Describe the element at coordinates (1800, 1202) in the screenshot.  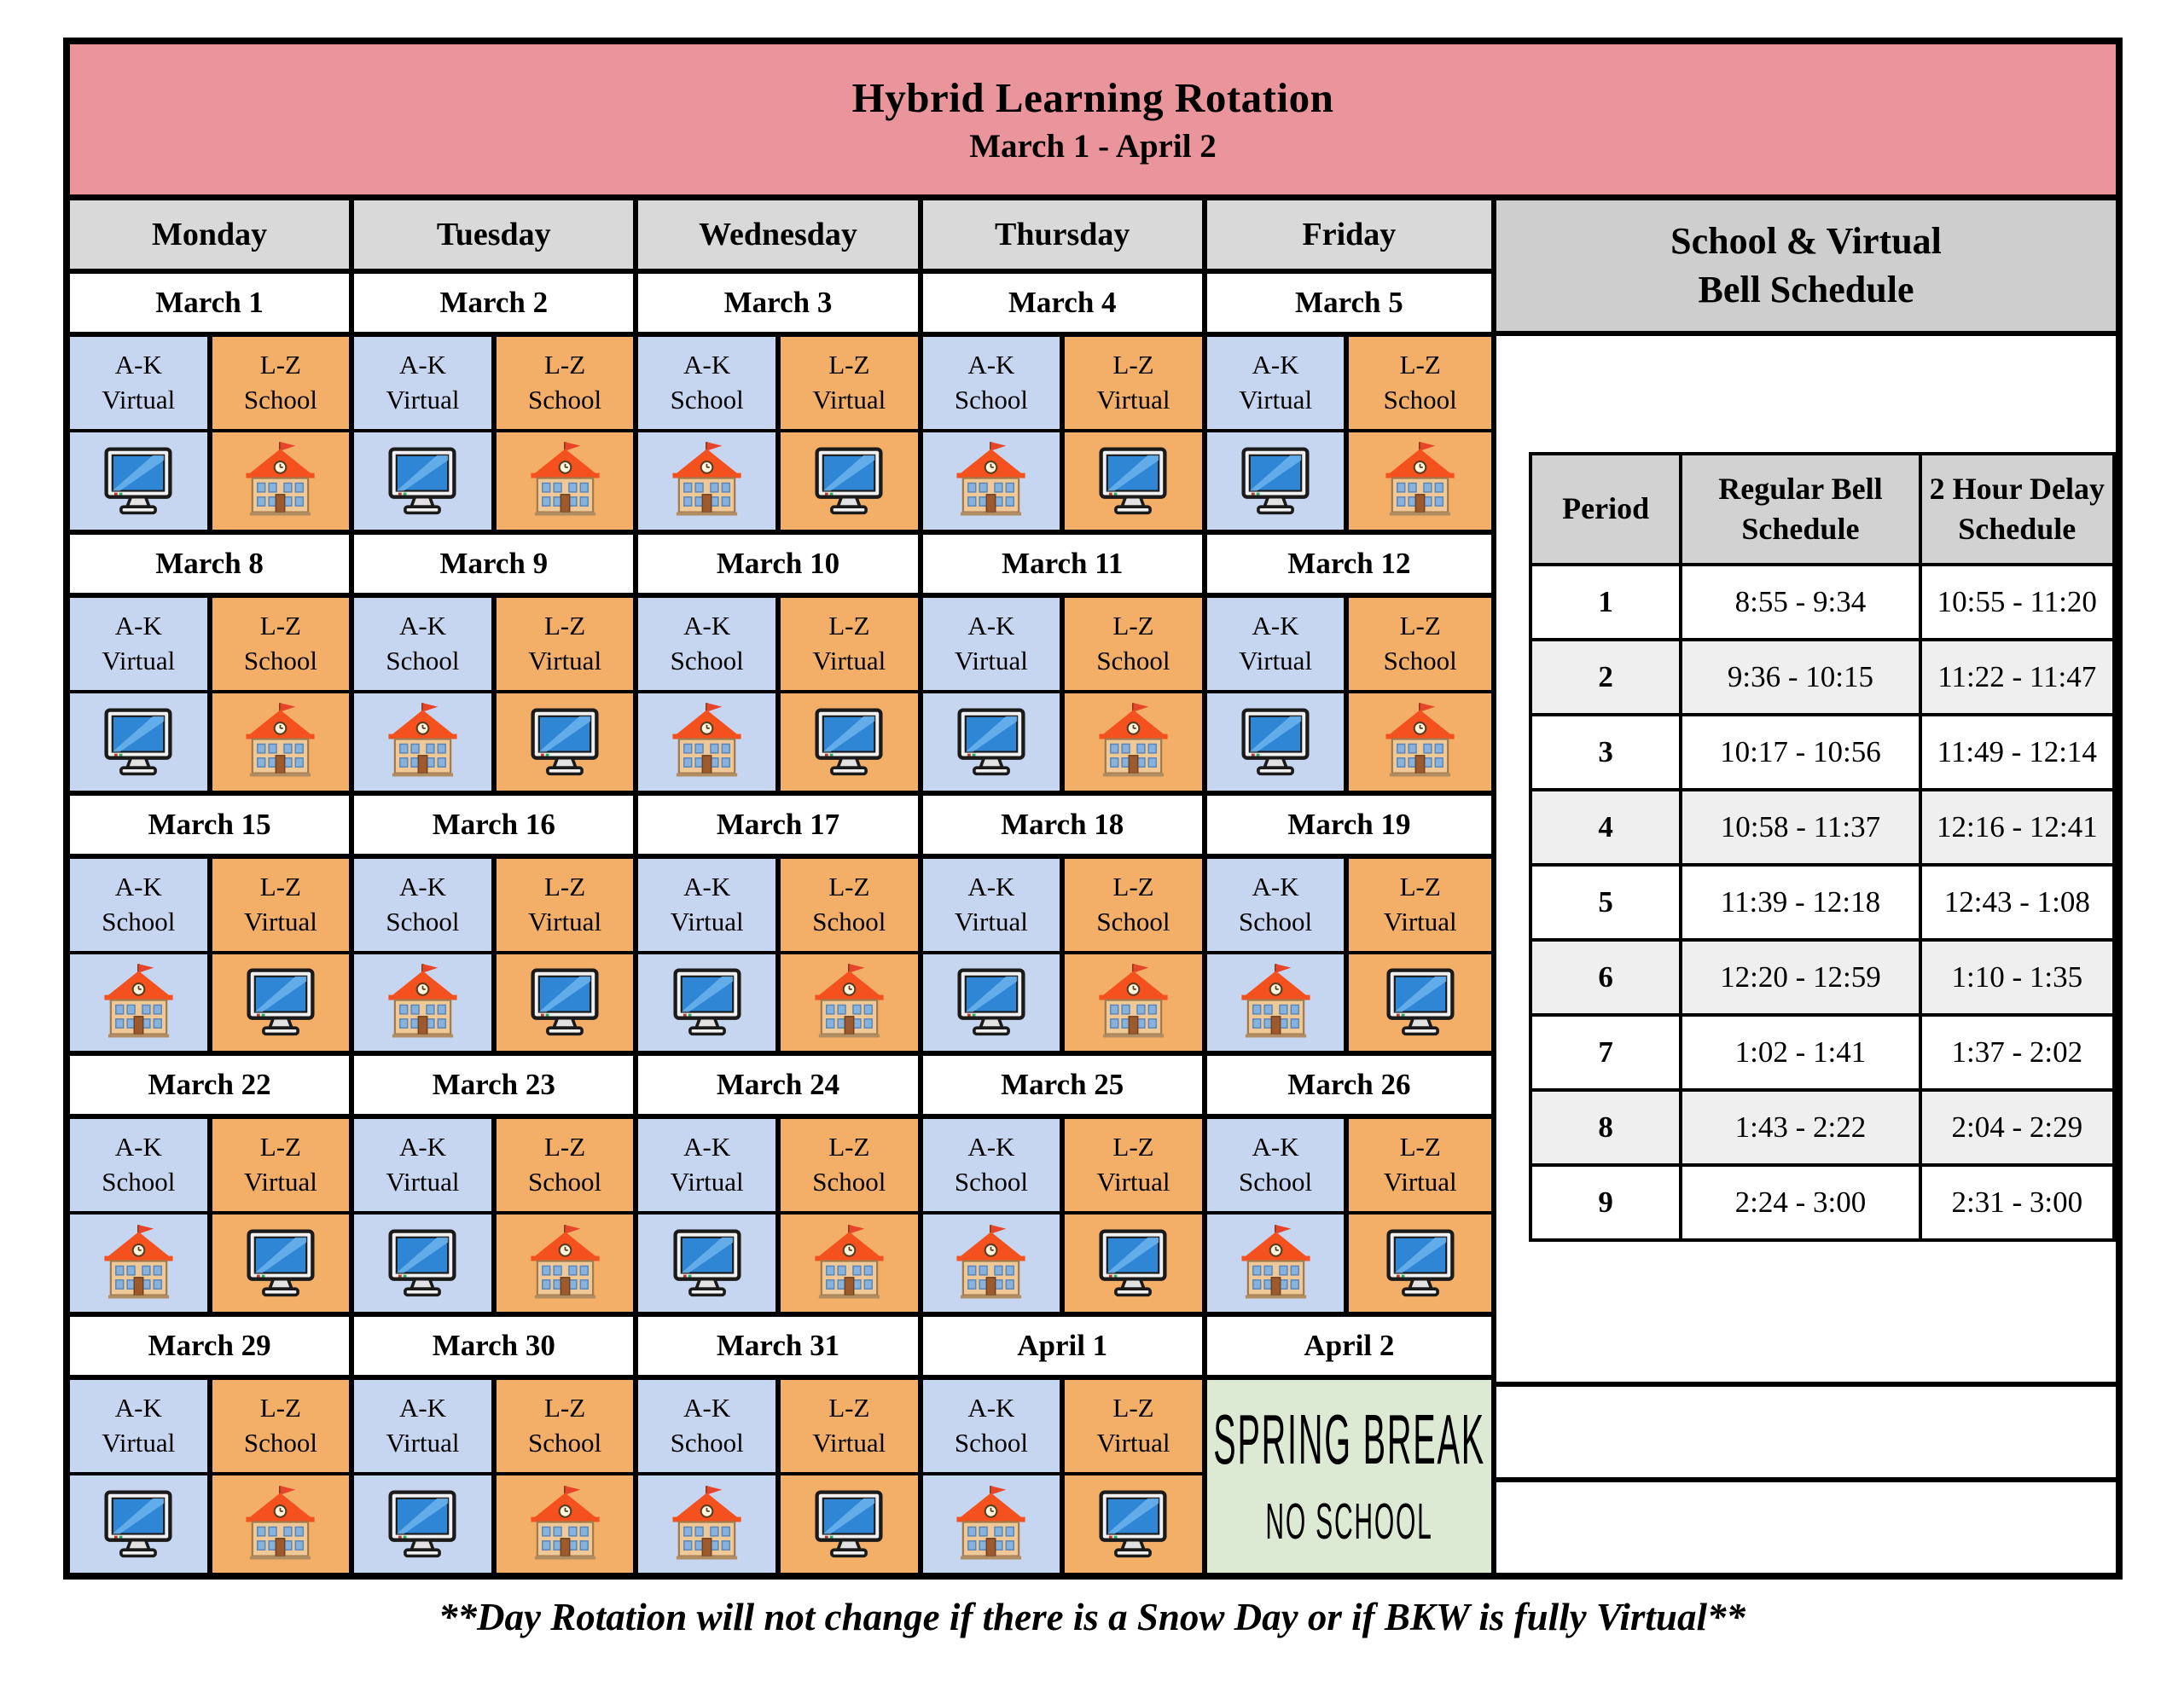
I see `regular-time-cell: 2:24 - 3:00` at that location.